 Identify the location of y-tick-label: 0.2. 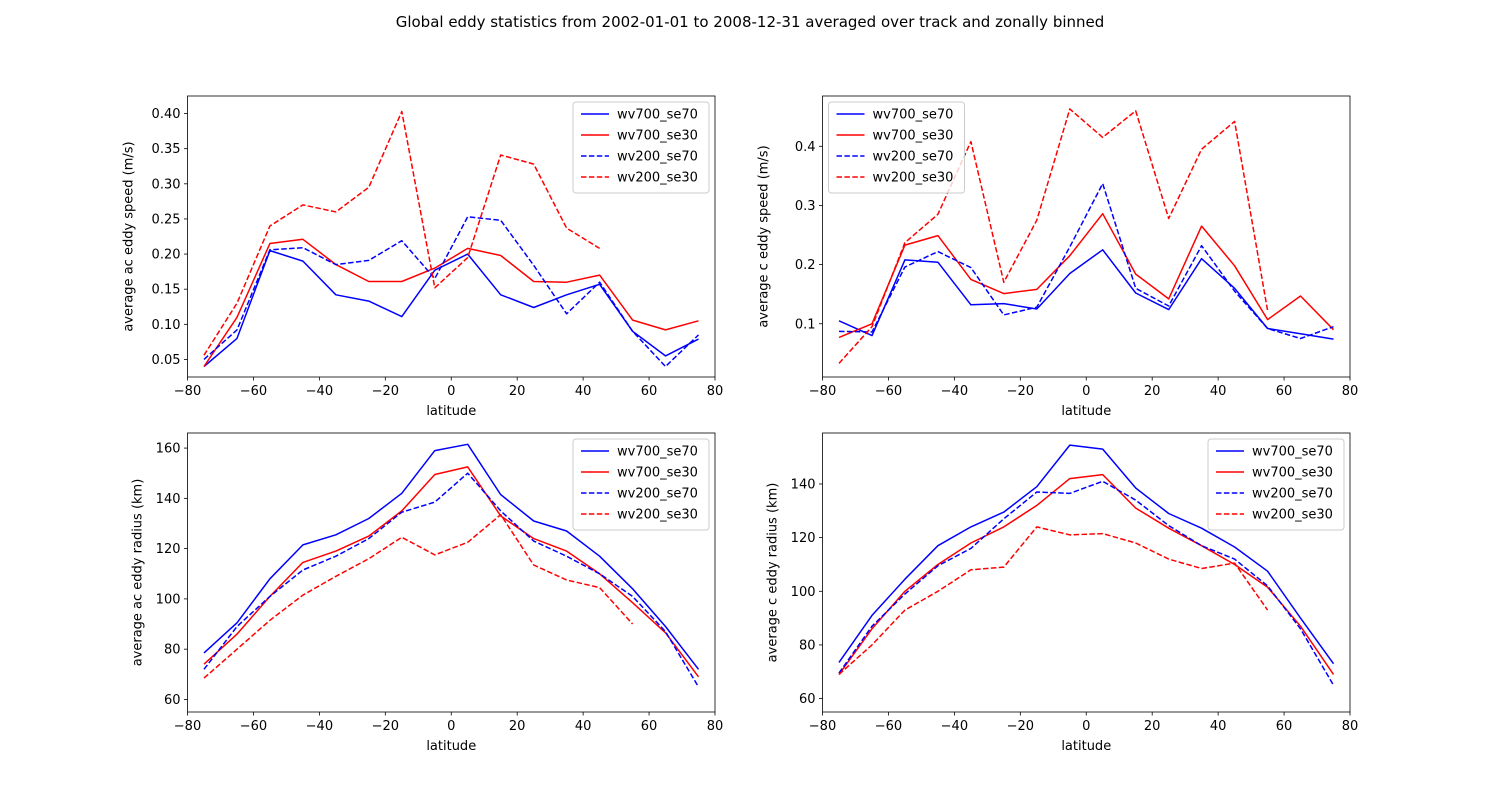
(805, 265).